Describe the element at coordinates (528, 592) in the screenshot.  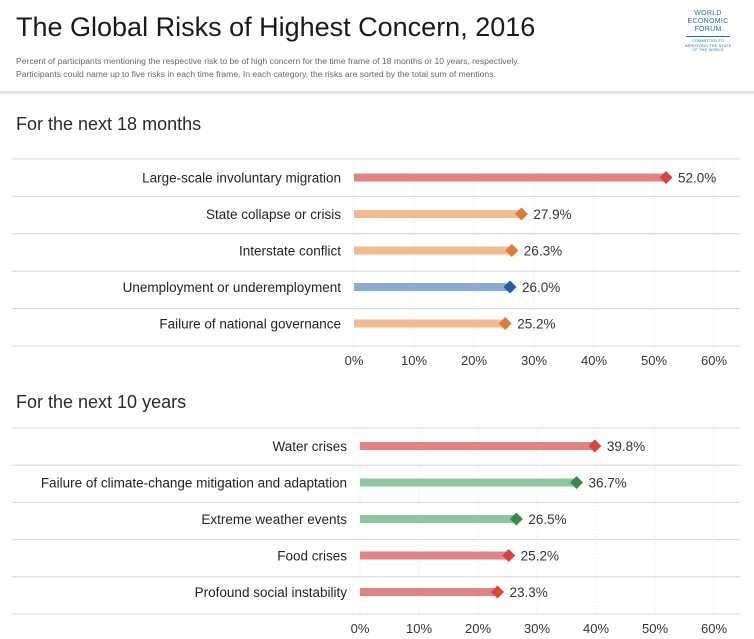
I see `data-label: 23.3%` at that location.